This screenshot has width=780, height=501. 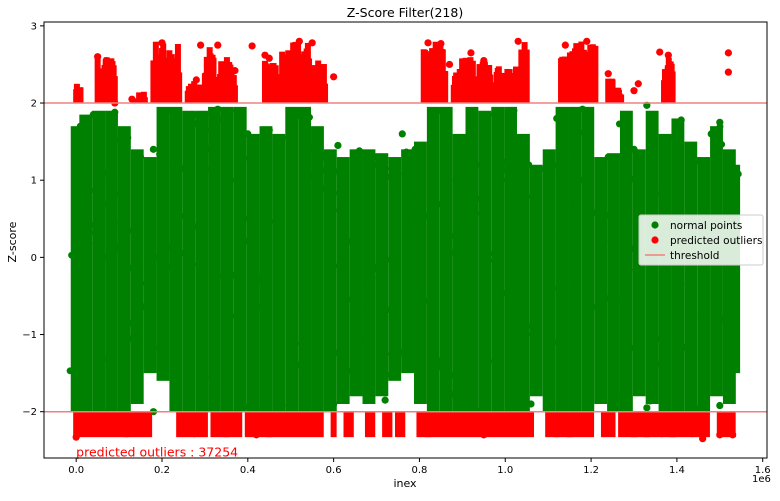 I want to click on legend-box, so click(x=701, y=240).